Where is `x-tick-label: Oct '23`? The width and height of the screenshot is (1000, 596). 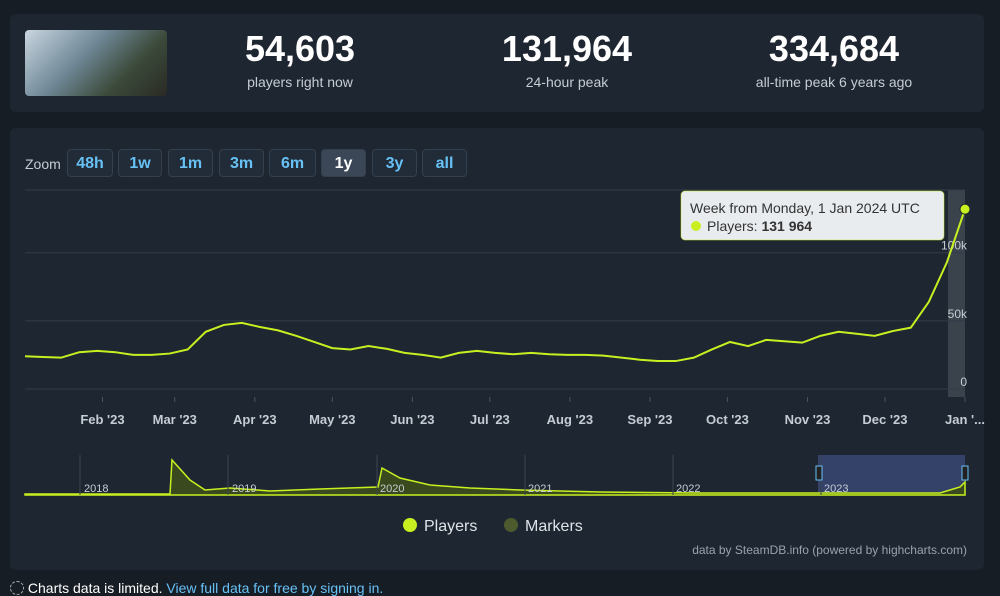 x-tick-label: Oct '23 is located at coordinates (727, 419).